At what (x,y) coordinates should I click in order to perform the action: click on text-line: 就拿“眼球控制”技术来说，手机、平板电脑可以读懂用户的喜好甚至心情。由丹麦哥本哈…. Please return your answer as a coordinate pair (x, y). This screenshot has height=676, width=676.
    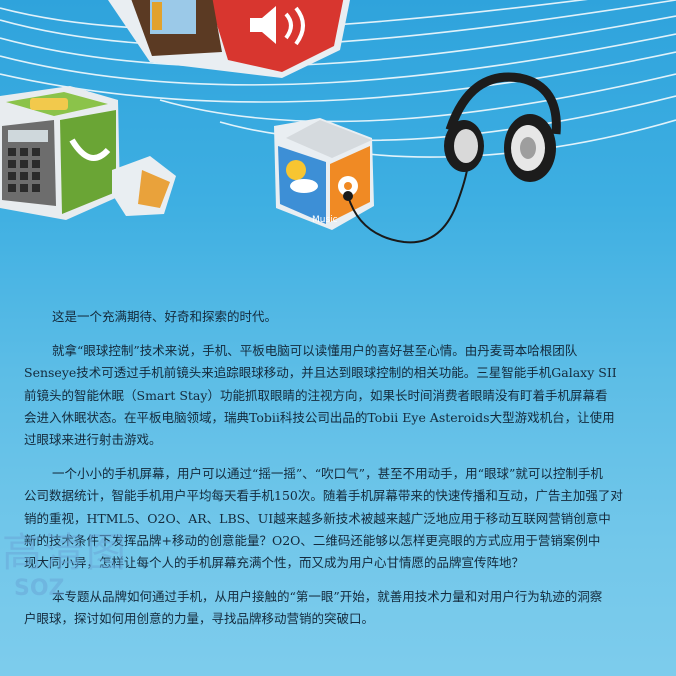
    Looking at the image, I should click on (315, 351).